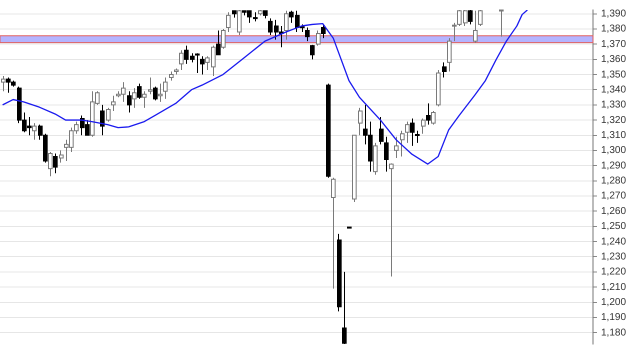 Image resolution: width=630 pixels, height=354 pixels. Describe the element at coordinates (613, 135) in the screenshot. I see `y-tick-label: 1,310` at that location.